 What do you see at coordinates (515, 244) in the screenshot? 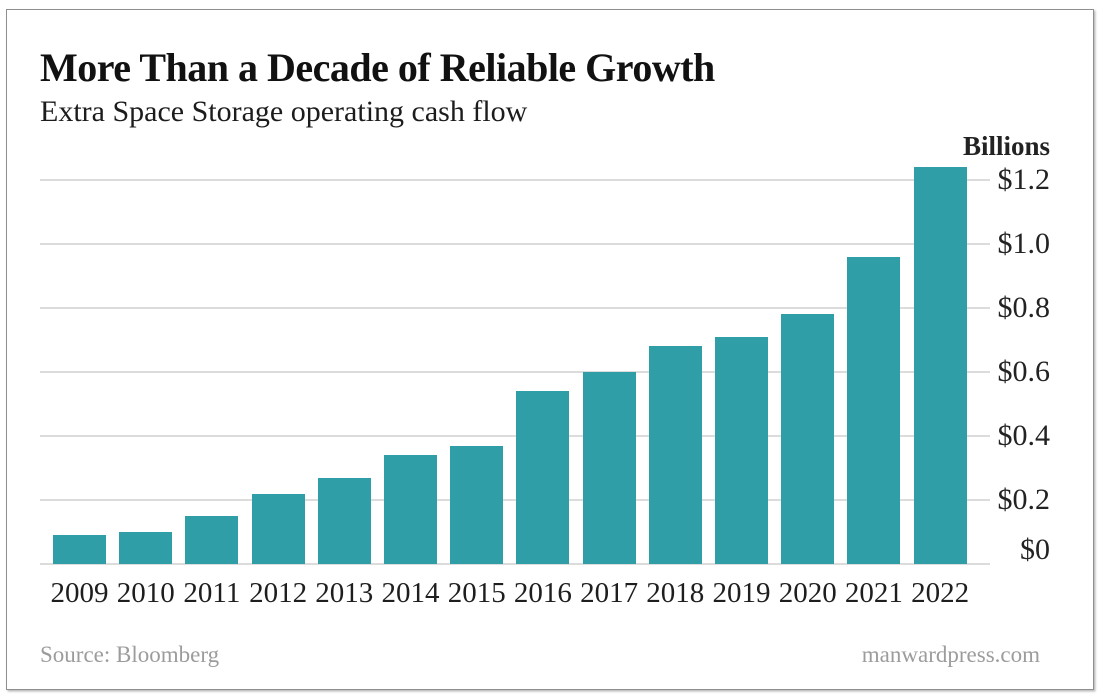
I see `gridline-1.0` at bounding box center [515, 244].